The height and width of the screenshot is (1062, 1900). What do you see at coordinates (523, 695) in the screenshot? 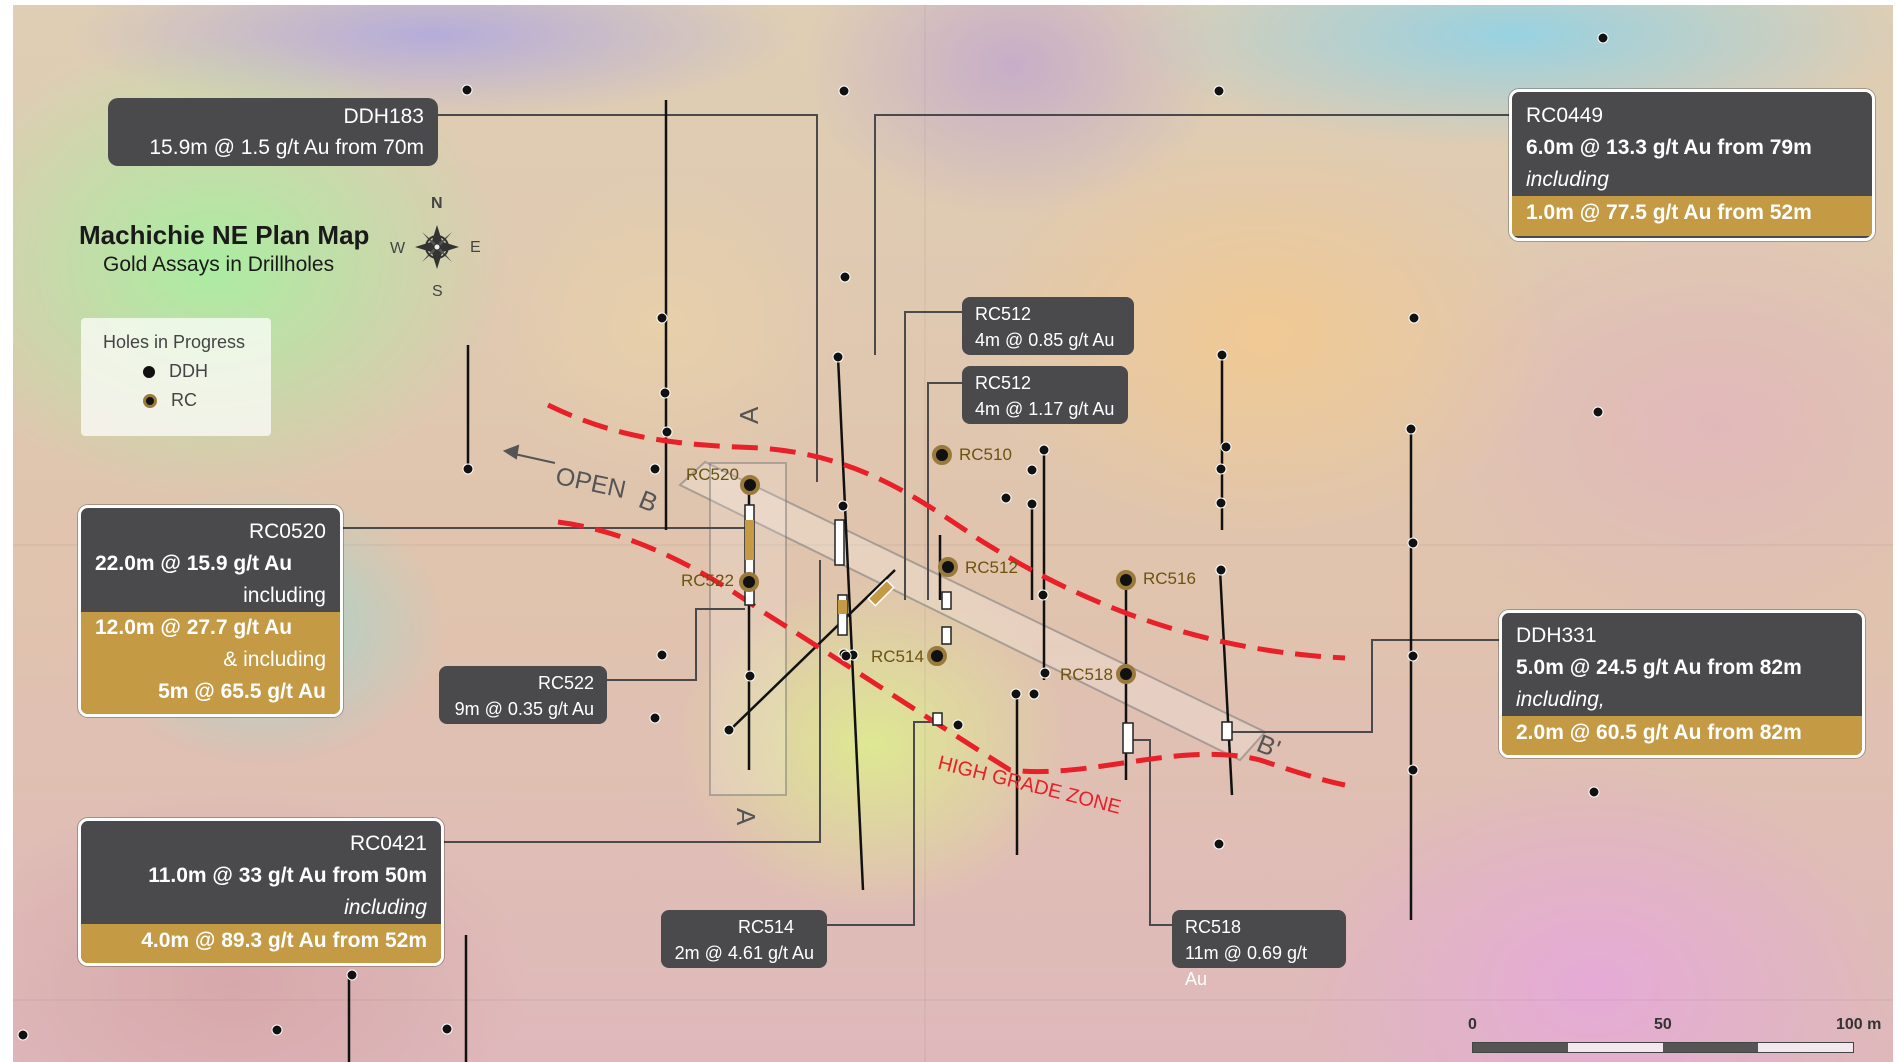
I see `callout-rc522: RC522 9m @ 0.35 g/t Au` at bounding box center [523, 695].